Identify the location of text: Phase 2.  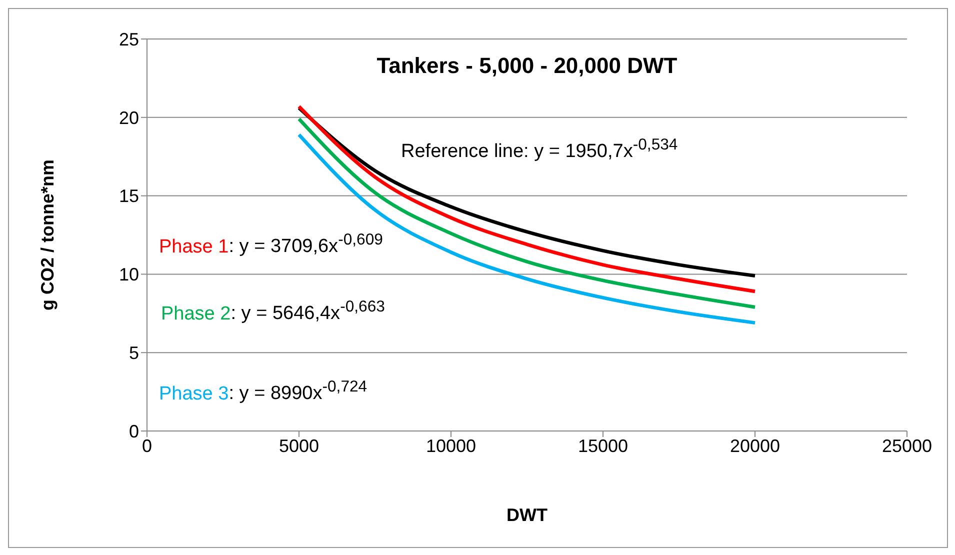
(196, 313).